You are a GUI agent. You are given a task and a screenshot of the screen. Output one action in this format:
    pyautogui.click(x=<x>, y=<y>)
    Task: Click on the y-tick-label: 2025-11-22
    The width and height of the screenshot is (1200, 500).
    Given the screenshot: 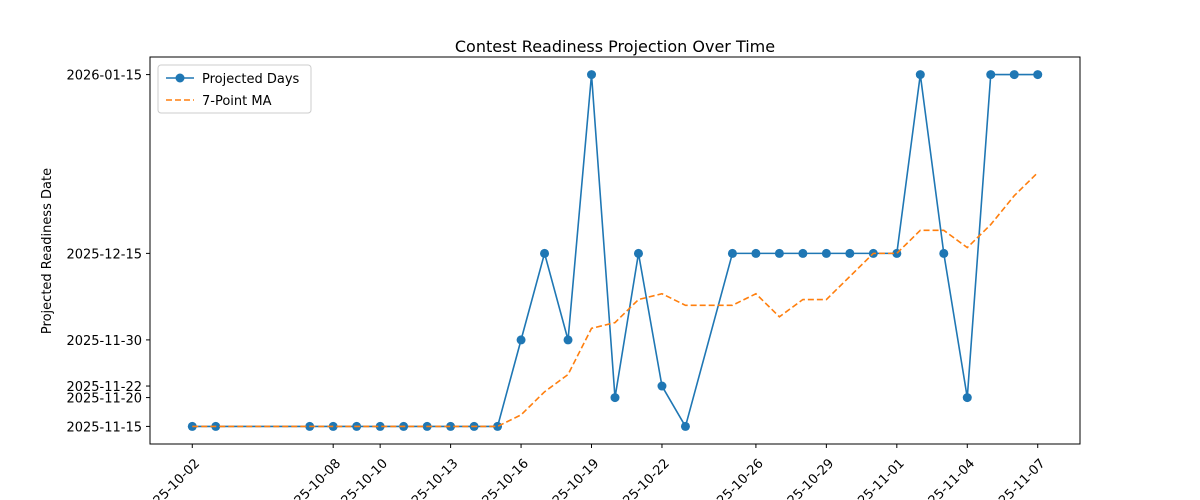 What is the action you would take?
    pyautogui.click(x=104, y=387)
    